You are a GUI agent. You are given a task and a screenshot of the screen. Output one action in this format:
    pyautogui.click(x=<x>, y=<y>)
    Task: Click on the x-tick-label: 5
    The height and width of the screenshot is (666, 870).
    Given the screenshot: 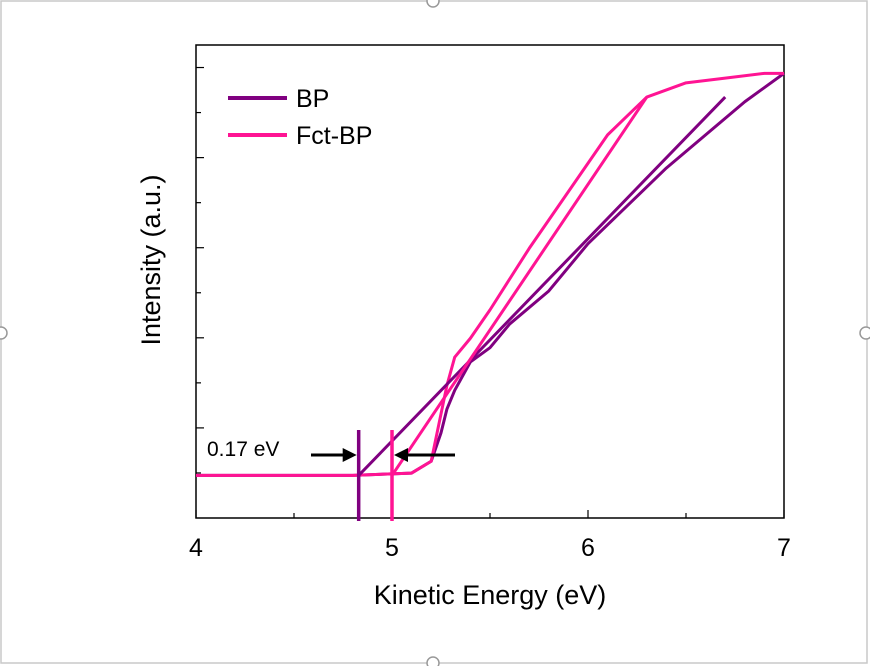 What is the action you would take?
    pyautogui.click(x=392, y=548)
    